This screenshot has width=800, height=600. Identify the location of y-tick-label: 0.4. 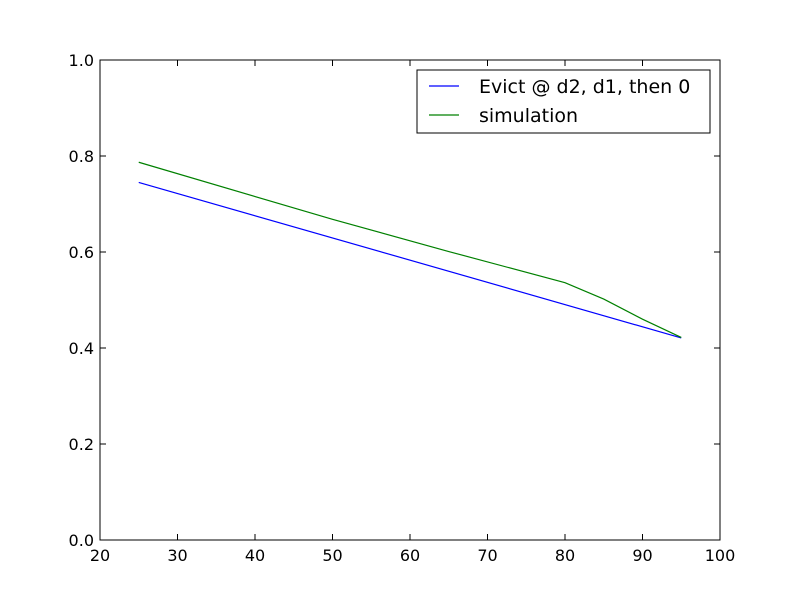
(81, 348).